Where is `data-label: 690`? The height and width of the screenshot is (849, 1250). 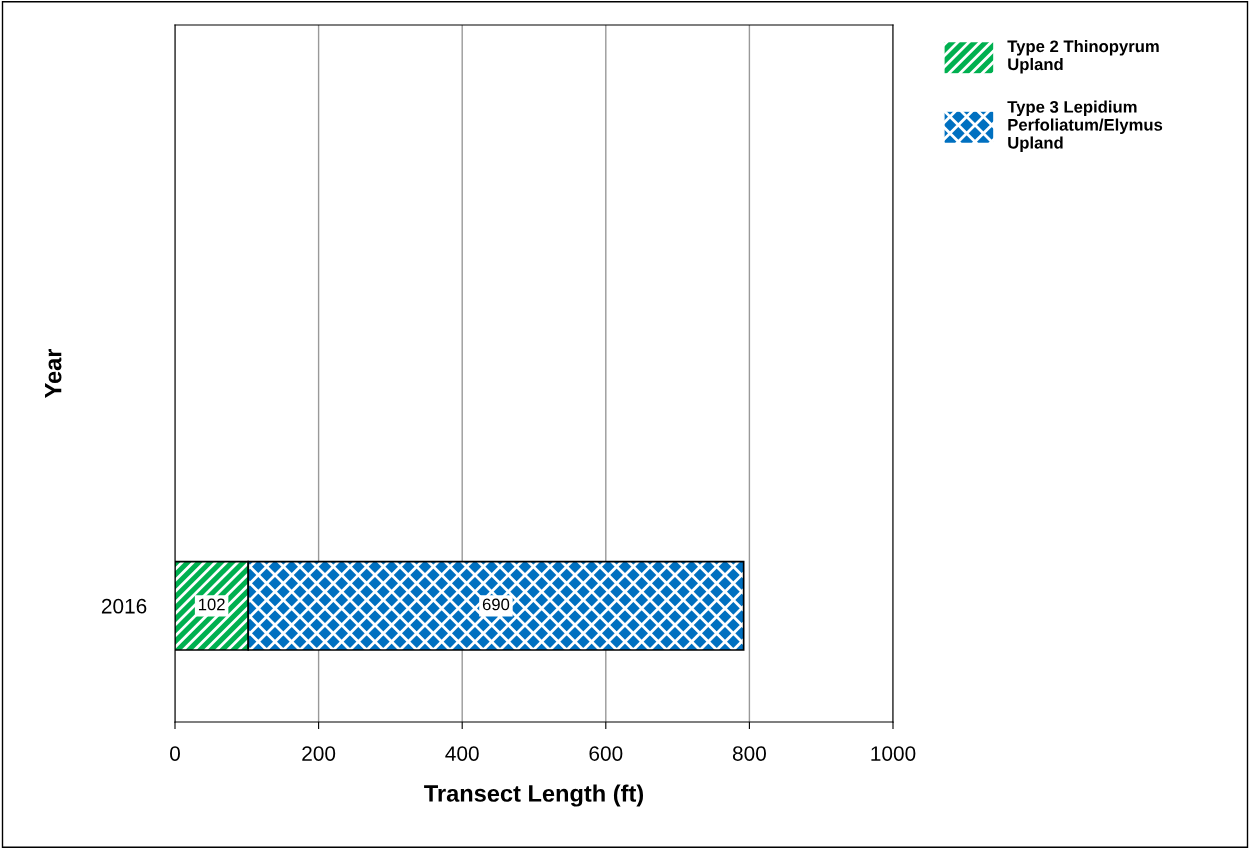 data-label: 690 is located at coordinates (496, 604).